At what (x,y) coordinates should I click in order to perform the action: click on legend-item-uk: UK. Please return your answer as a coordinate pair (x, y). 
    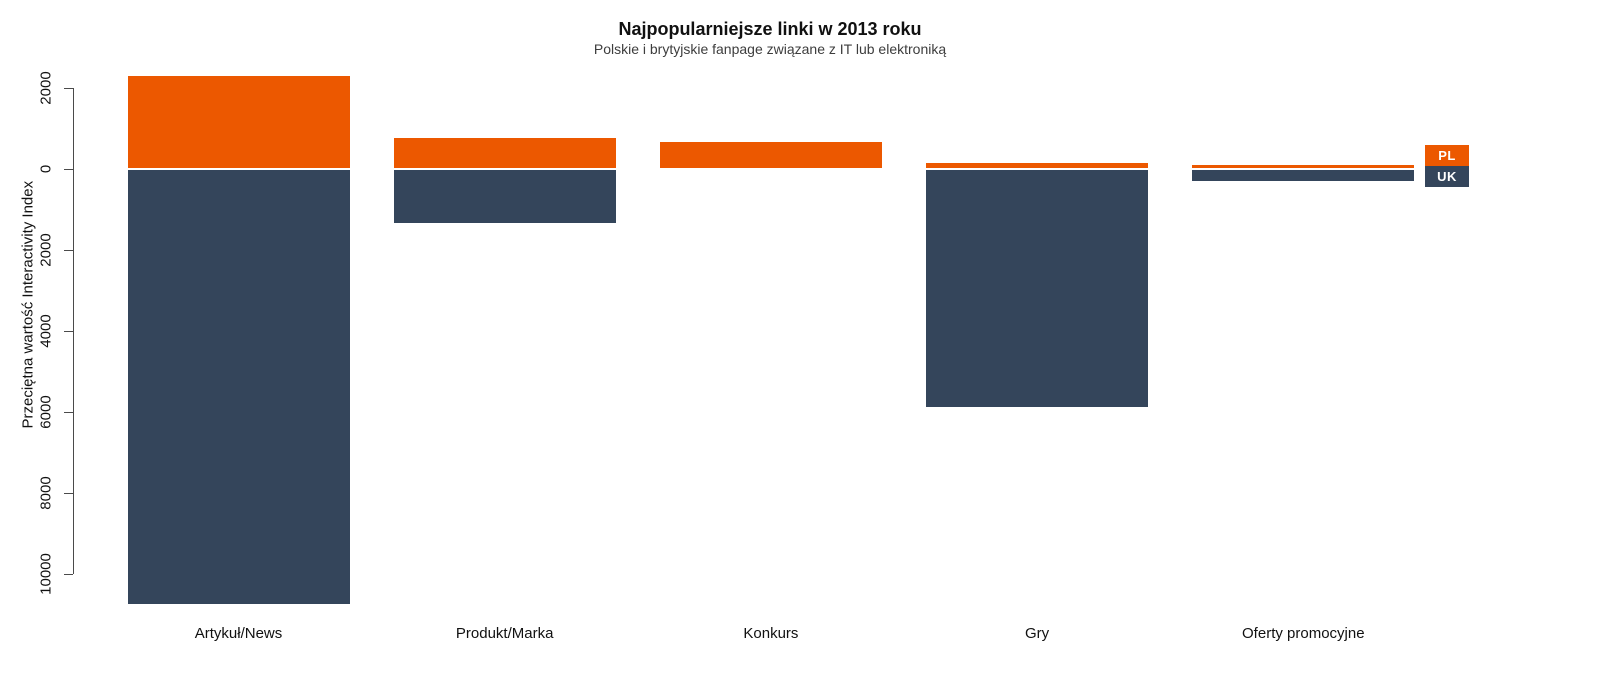
    Looking at the image, I should click on (1447, 176).